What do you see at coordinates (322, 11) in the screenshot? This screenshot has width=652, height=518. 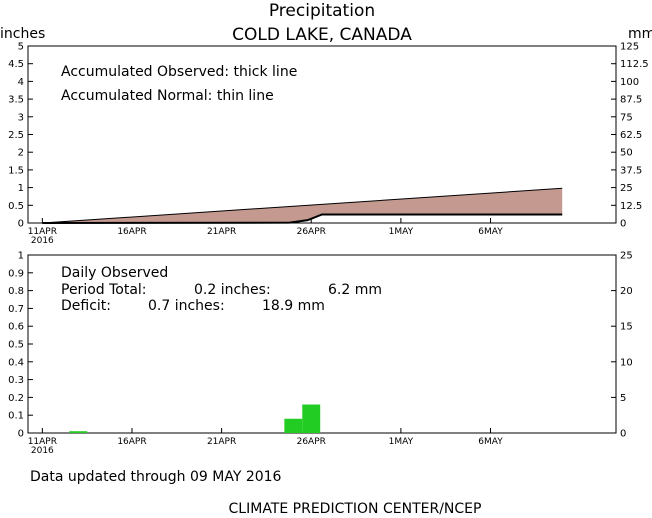 I see `chart-title: Precipitation` at bounding box center [322, 11].